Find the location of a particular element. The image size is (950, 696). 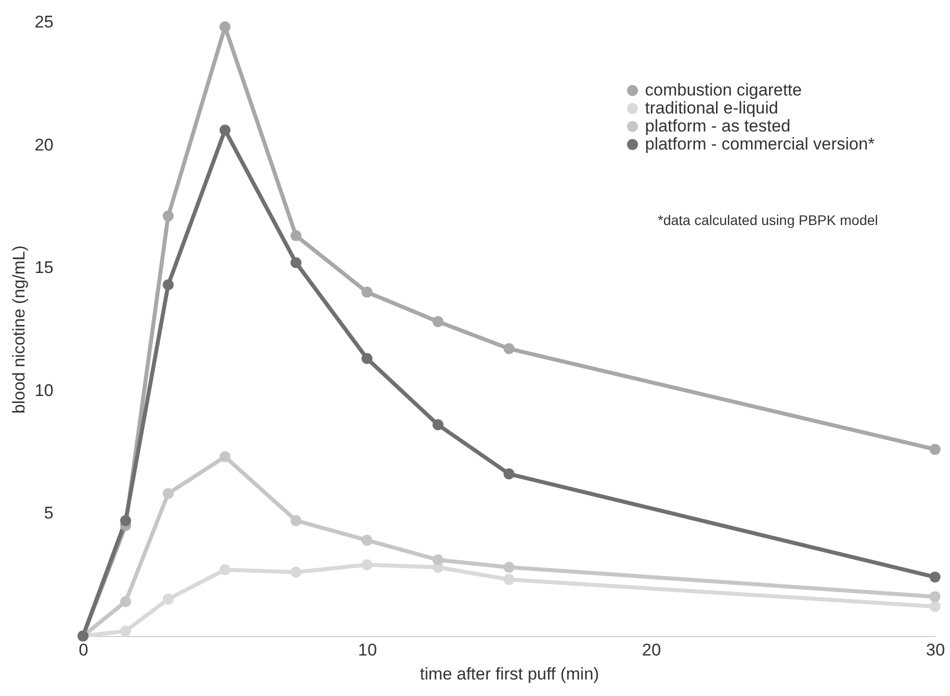

y-axis-title: blood nicotine (ng/mL) is located at coordinates (19, 329).